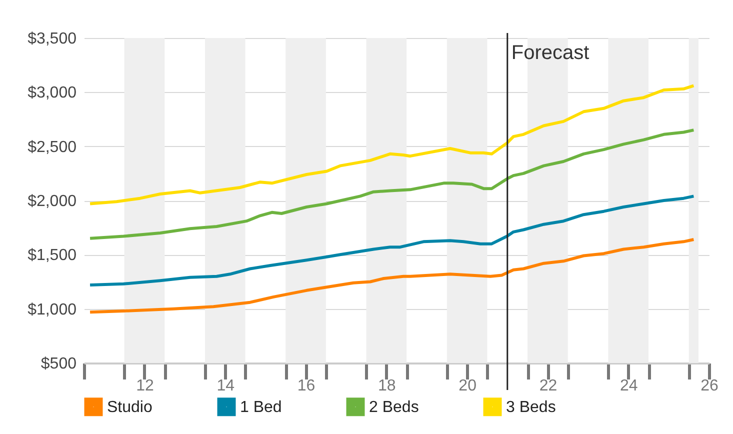 The image size is (733, 434). What do you see at coordinates (306, 386) in the screenshot?
I see `x-tick-label: 16` at bounding box center [306, 386].